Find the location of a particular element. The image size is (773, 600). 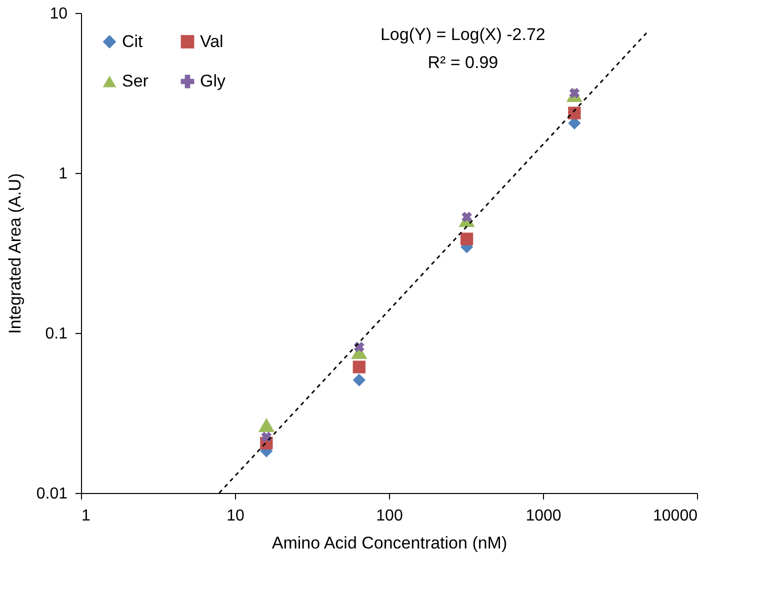

legend-label: Val is located at coordinates (212, 41).